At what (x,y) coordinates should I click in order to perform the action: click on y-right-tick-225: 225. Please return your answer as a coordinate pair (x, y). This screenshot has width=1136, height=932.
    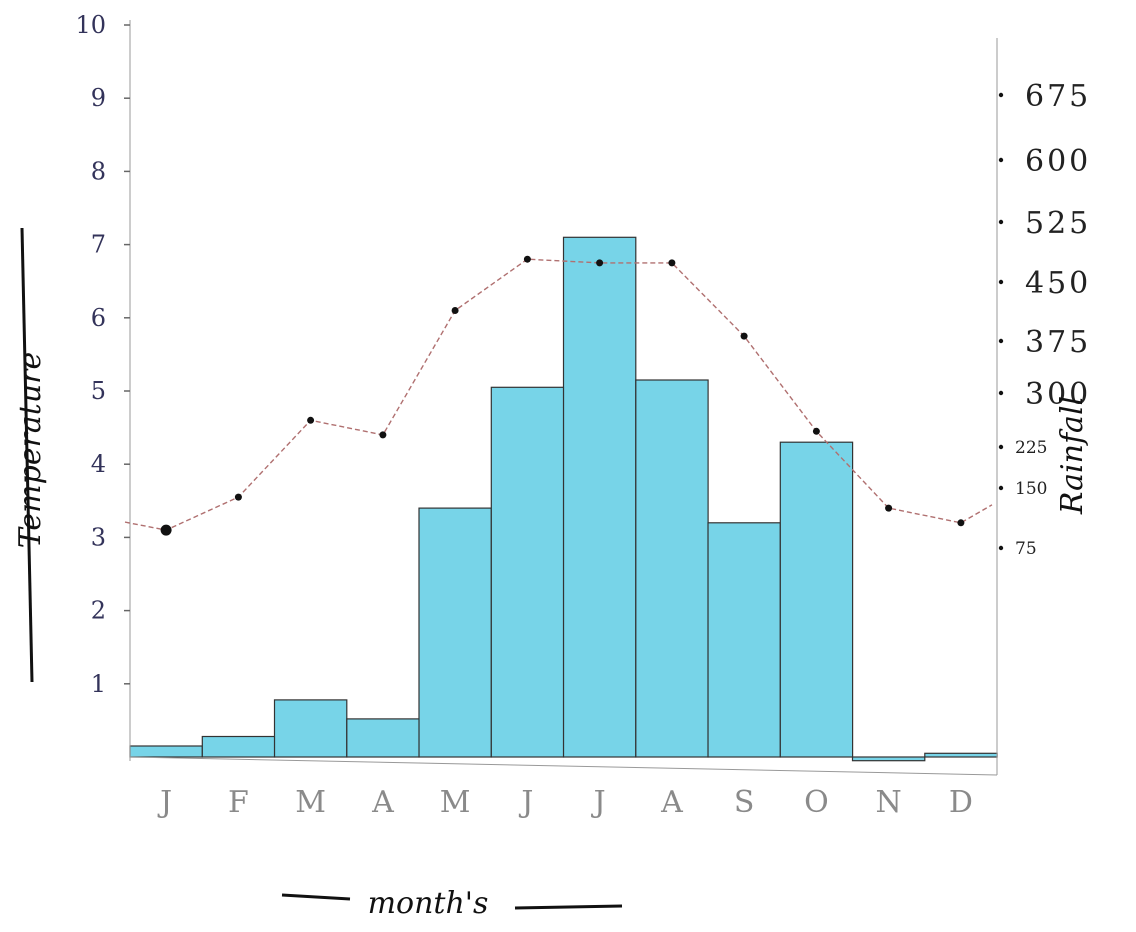
    Looking at the image, I should click on (1031, 448).